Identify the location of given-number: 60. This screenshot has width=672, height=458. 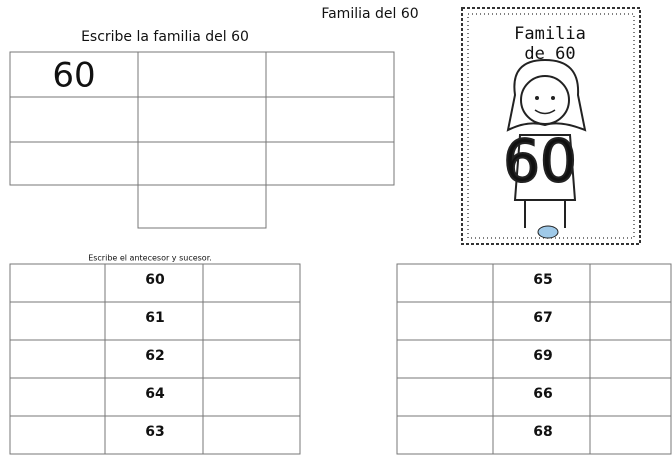
(73, 76).